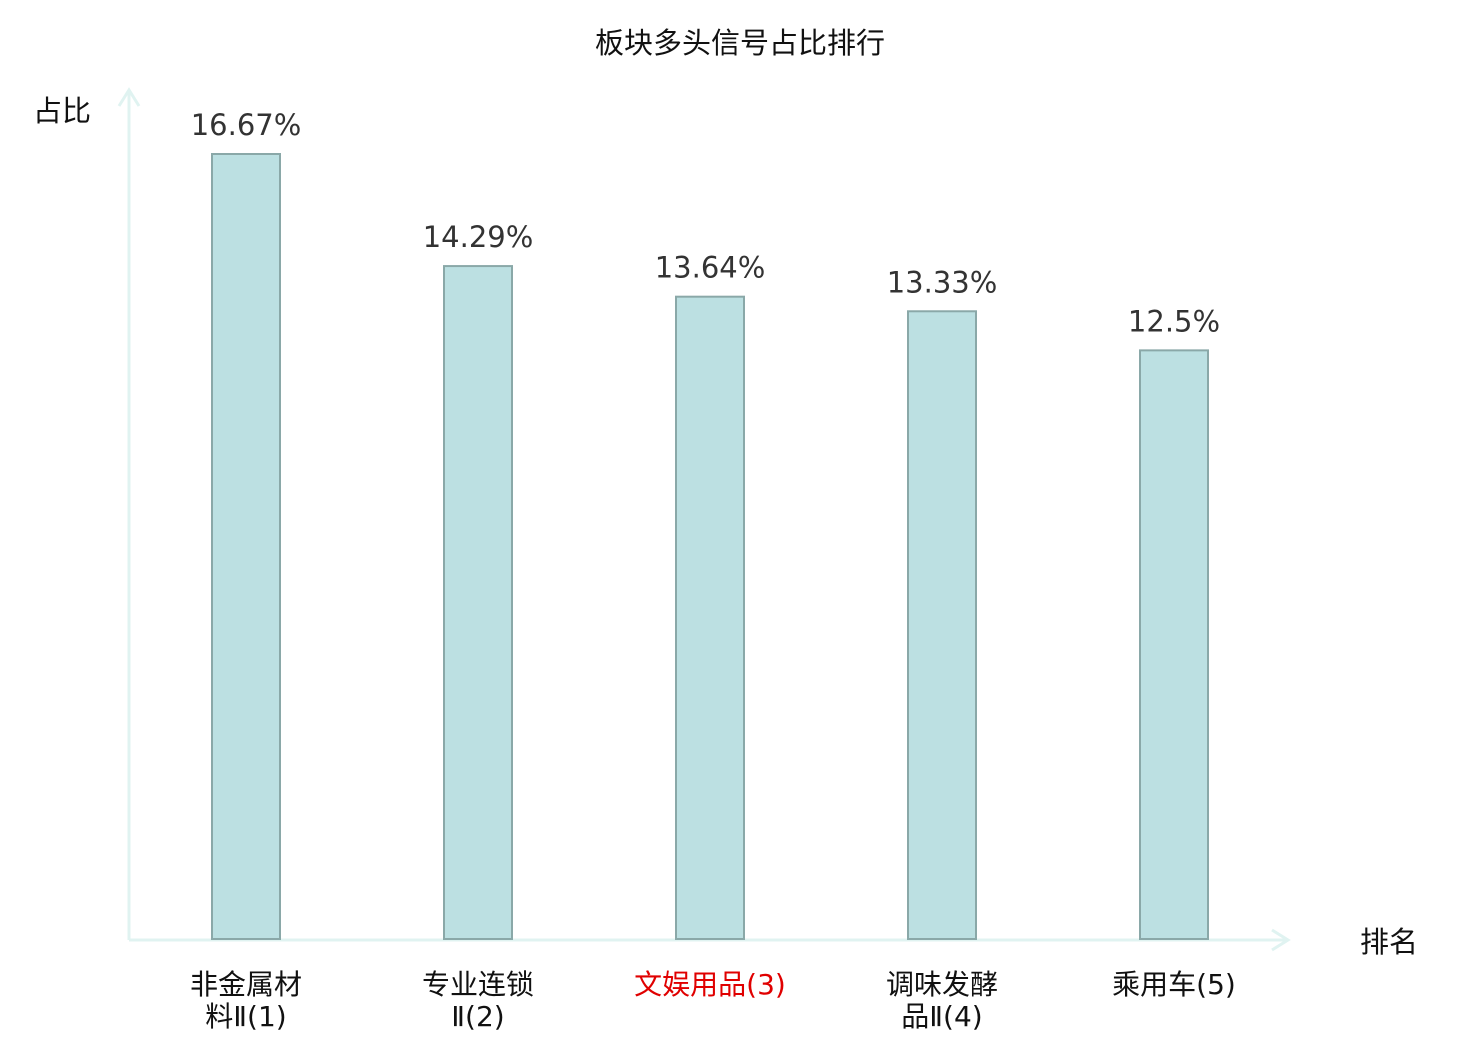  I want to click on value-label-2: 14.29%, so click(478, 237).